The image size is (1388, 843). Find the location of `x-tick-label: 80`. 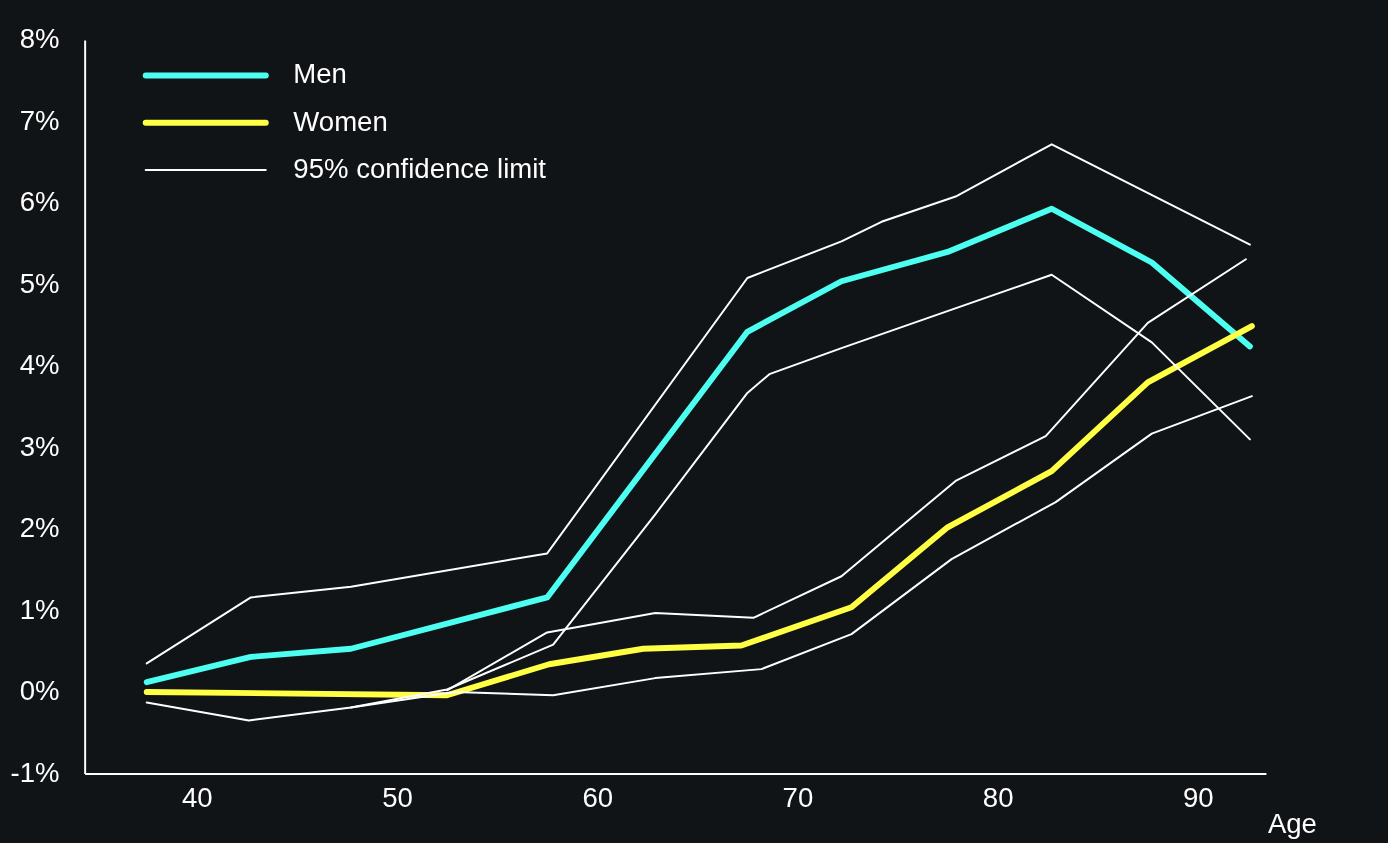

x-tick-label: 80 is located at coordinates (998, 798).